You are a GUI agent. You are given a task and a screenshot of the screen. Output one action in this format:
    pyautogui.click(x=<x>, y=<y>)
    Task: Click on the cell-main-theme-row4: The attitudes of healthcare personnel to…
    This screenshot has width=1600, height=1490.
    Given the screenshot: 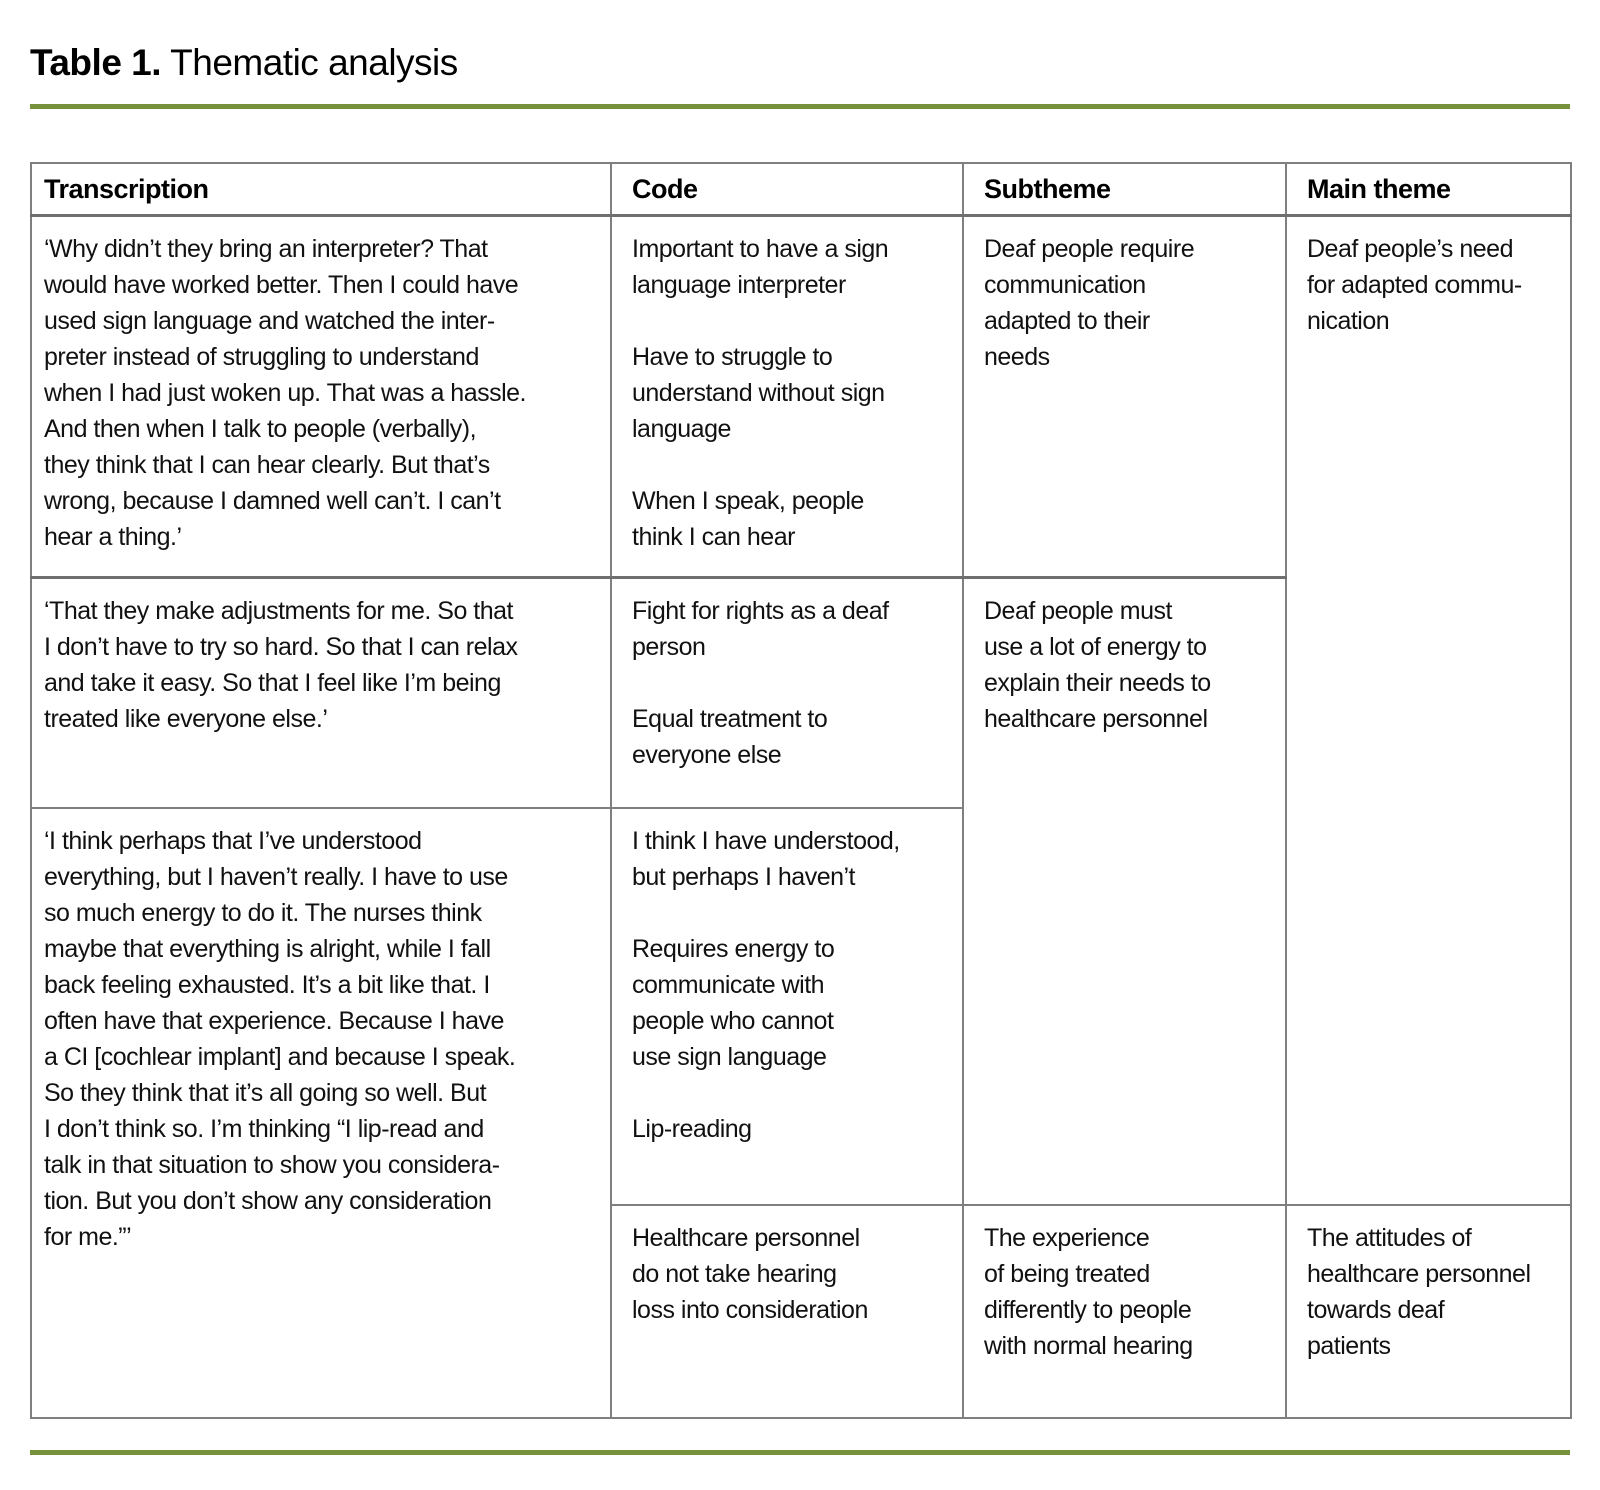 What is the action you would take?
    pyautogui.click(x=1428, y=1311)
    